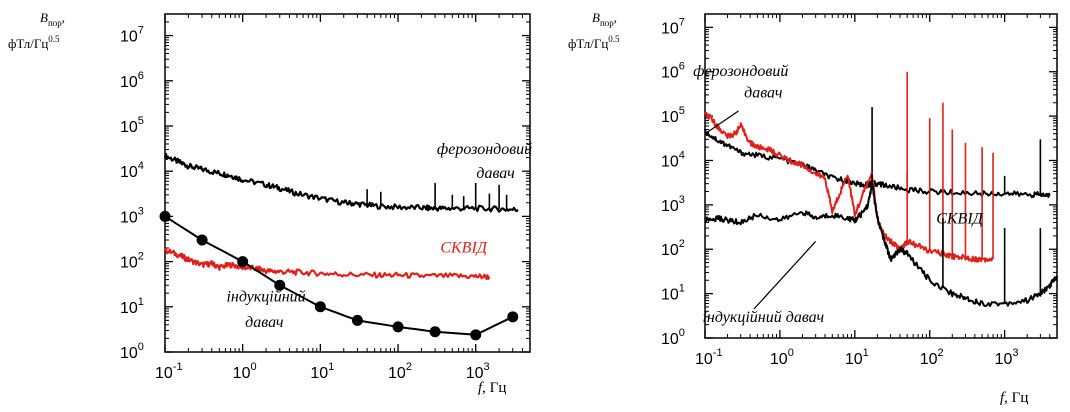  What do you see at coordinates (763, 317) in the screenshot?
I see `series-annotation: індукційний давач` at bounding box center [763, 317].